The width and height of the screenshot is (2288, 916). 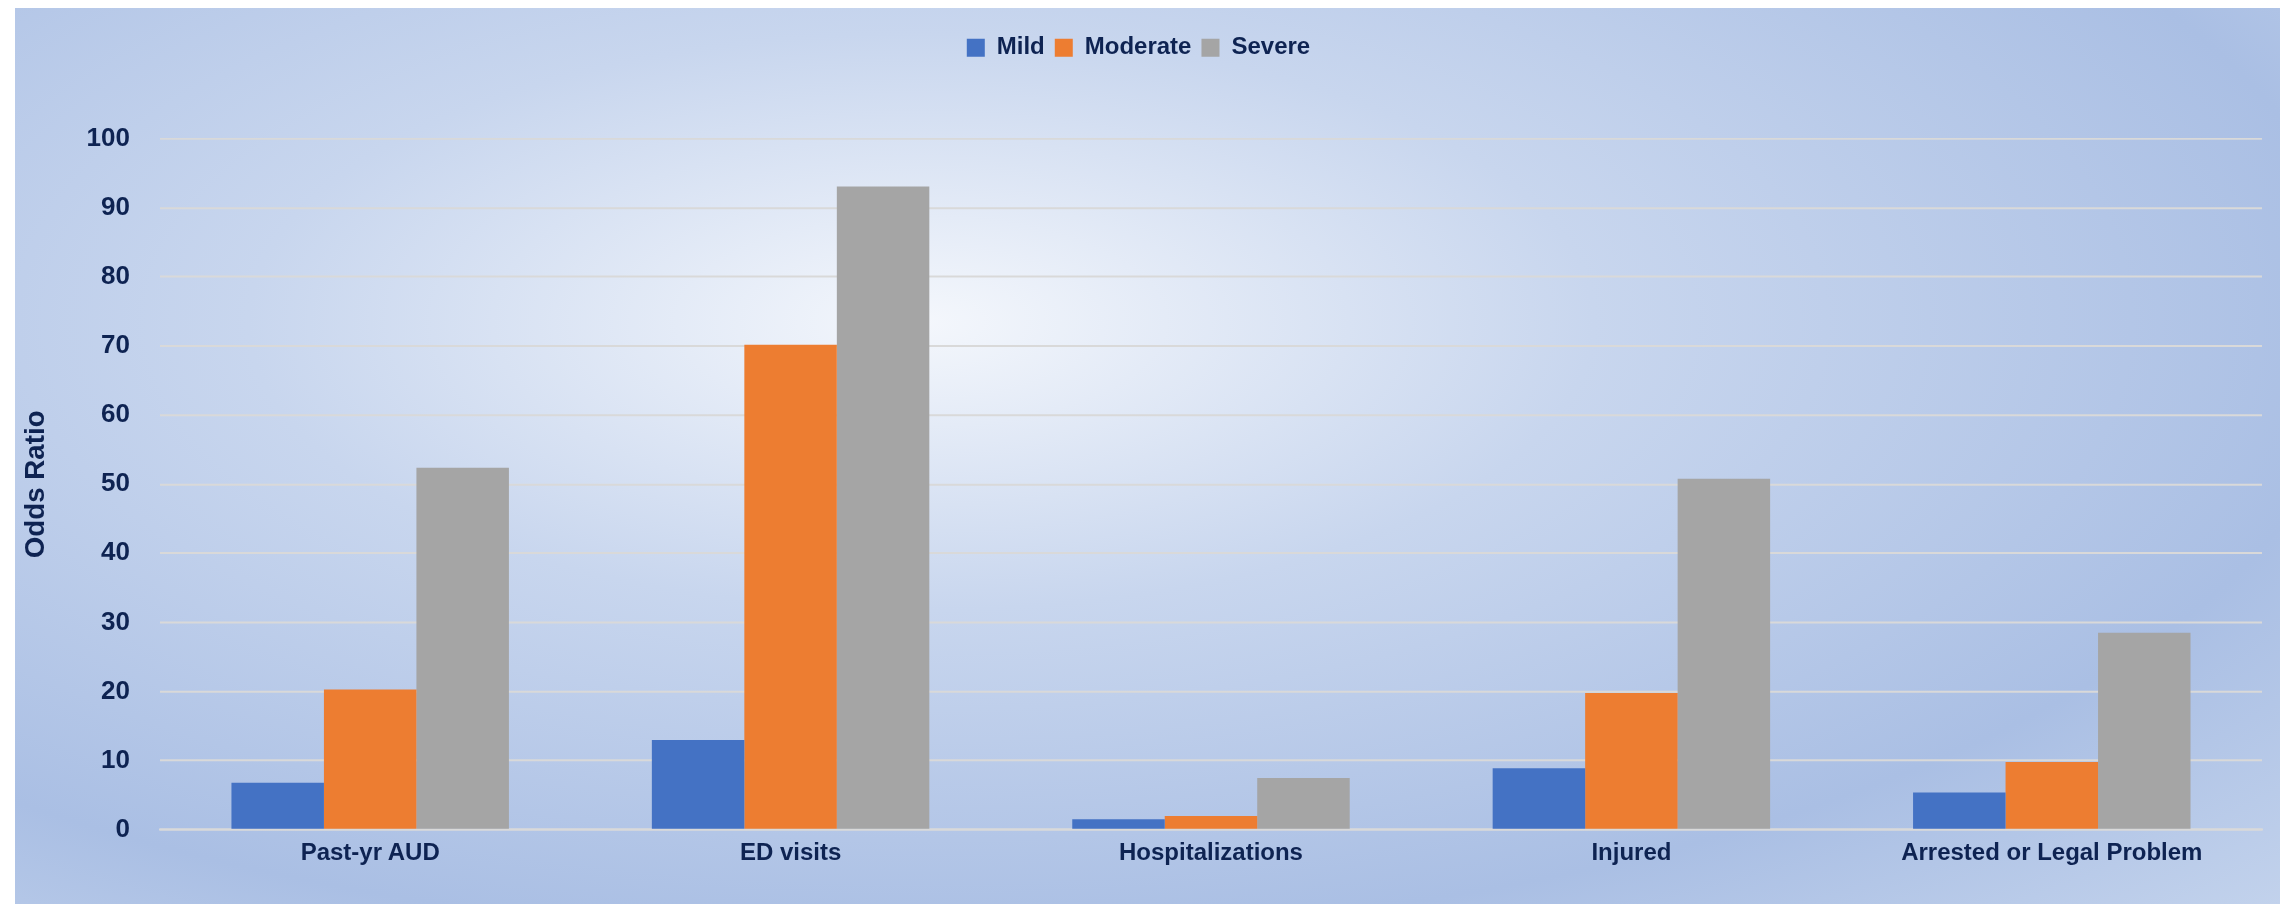 What do you see at coordinates (2052, 852) in the screenshot?
I see `x-tick-label: Arrested or Legal Problem` at bounding box center [2052, 852].